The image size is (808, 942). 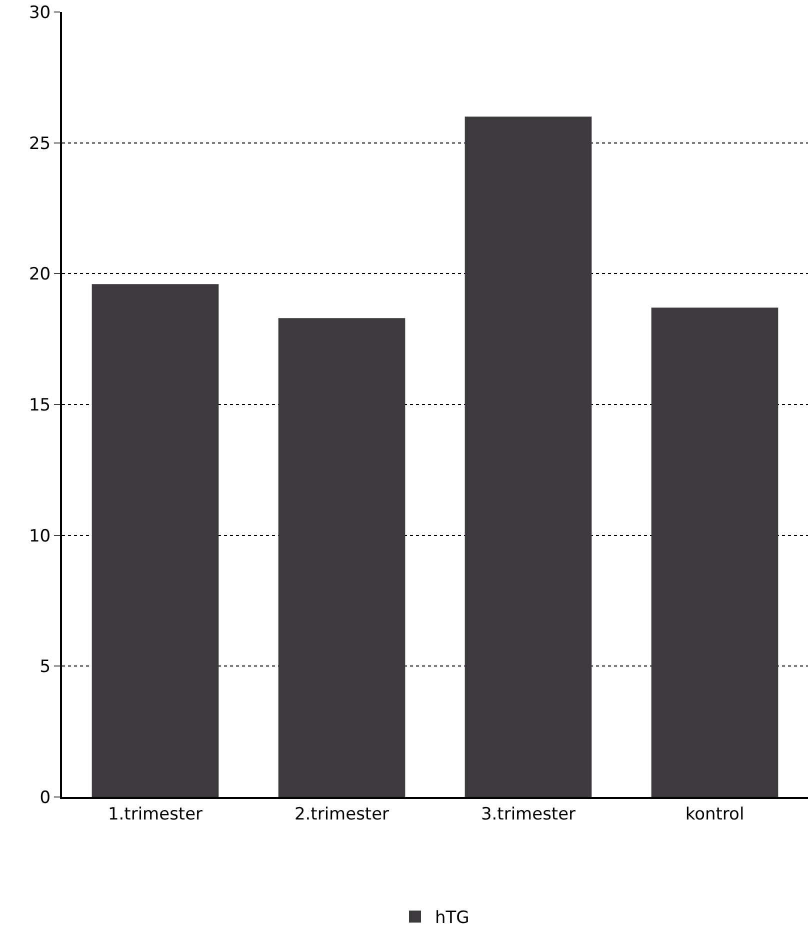 What do you see at coordinates (39, 274) in the screenshot?
I see `y-tick-label: 20` at bounding box center [39, 274].